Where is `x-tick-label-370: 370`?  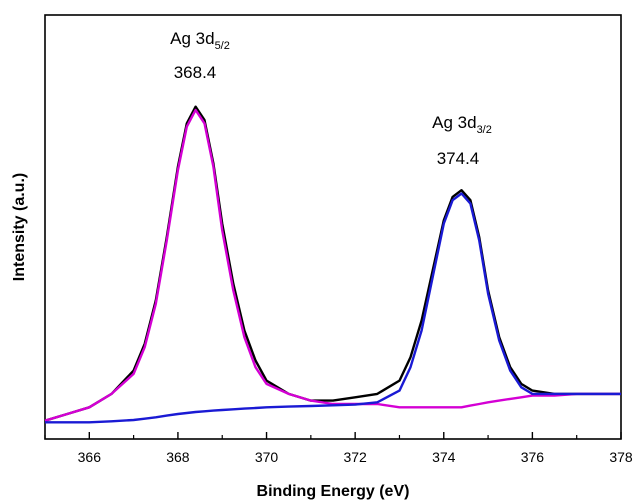
x-tick-label-370: 370 is located at coordinates (267, 457).